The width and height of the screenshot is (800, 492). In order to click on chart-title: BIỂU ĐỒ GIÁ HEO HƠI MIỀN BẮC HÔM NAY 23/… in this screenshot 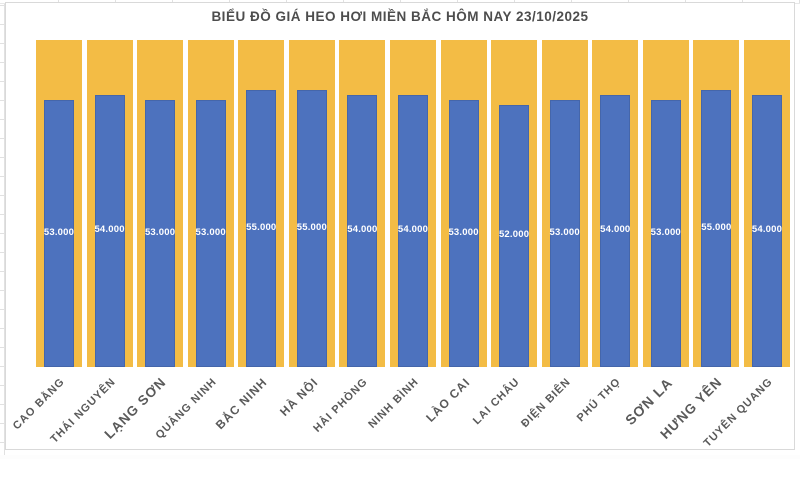, I will do `click(400, 16)`.